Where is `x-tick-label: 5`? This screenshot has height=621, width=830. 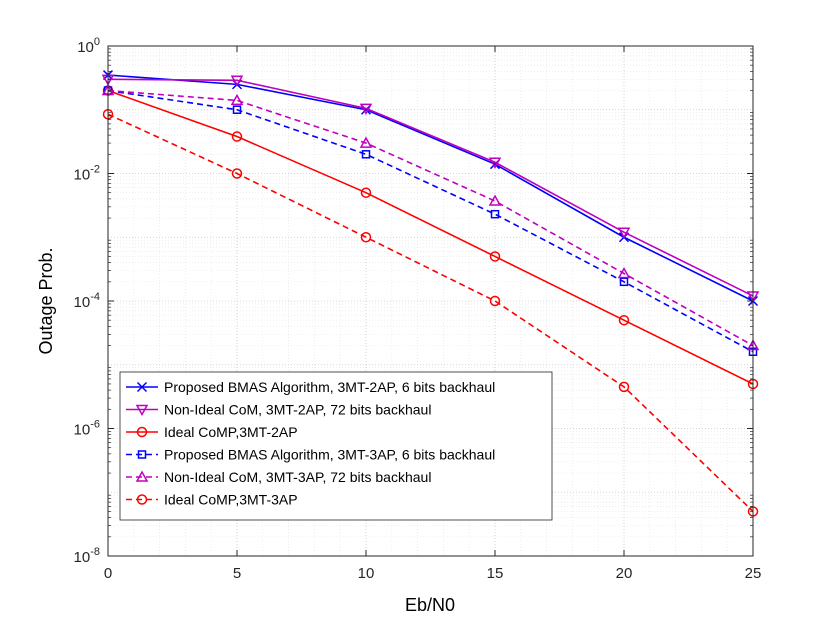
x-tick-label: 5 is located at coordinates (237, 573).